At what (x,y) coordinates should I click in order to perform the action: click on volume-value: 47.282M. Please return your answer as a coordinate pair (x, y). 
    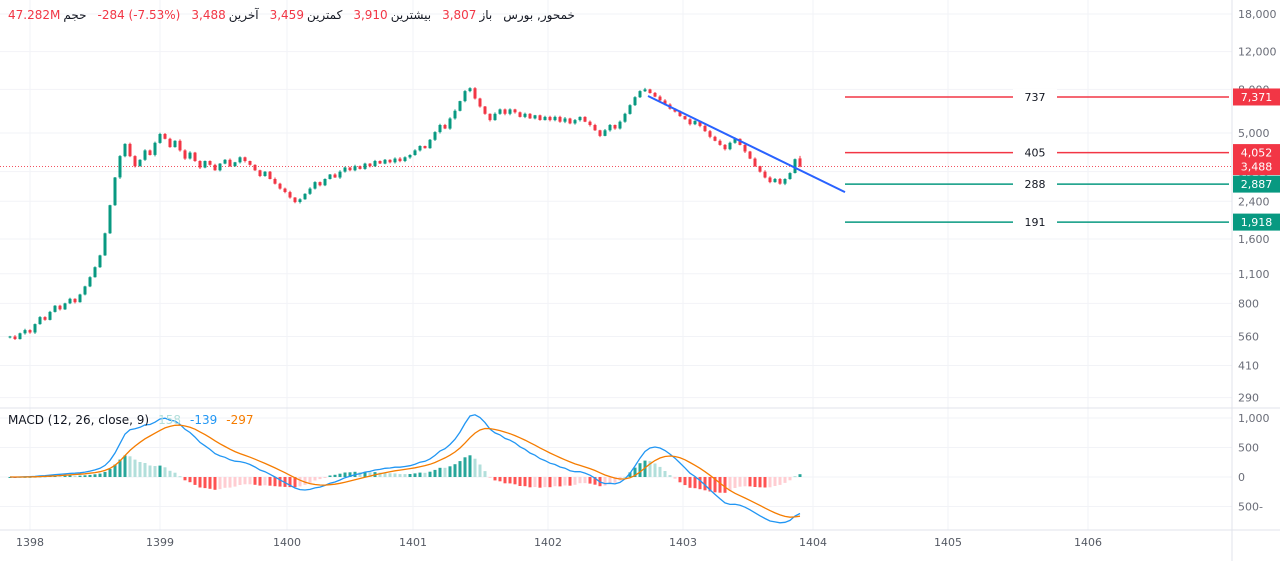
    Looking at the image, I should click on (34, 15).